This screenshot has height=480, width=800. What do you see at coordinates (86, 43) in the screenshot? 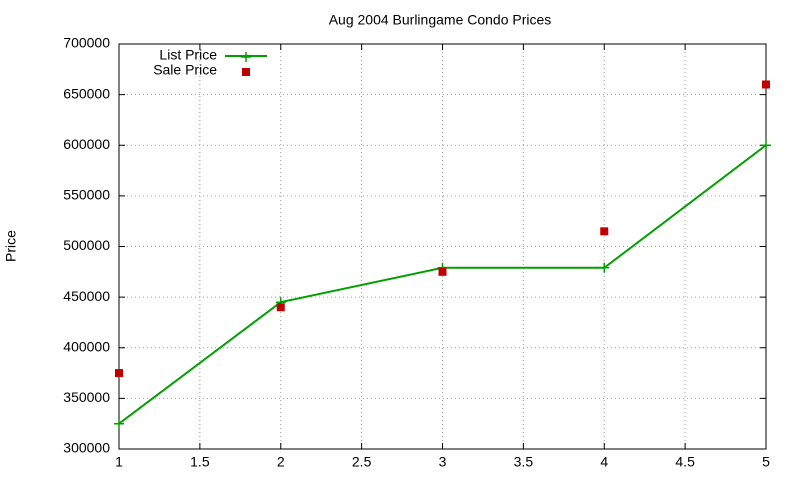
I see `y-tick-label: 700000` at bounding box center [86, 43].